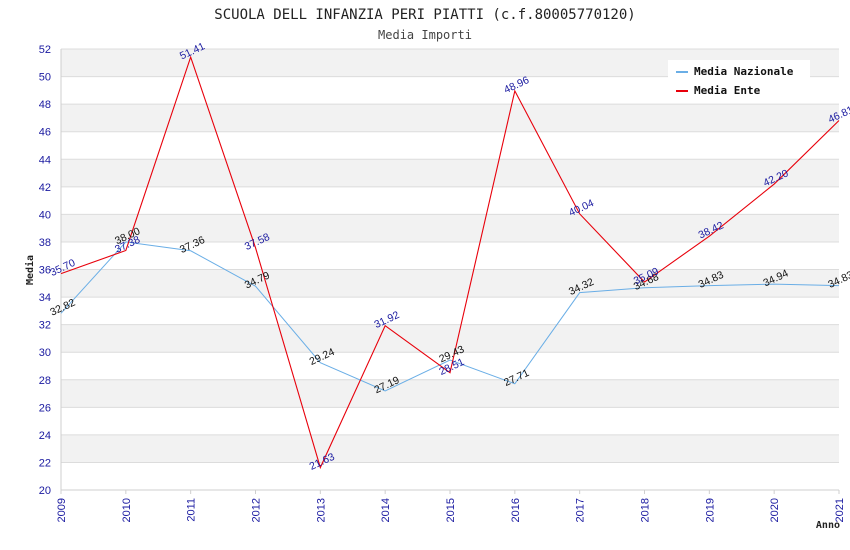 This screenshot has width=850, height=550. Describe the element at coordinates (425, 35) in the screenshot. I see `chart-subtitle: Media Importi` at that location.